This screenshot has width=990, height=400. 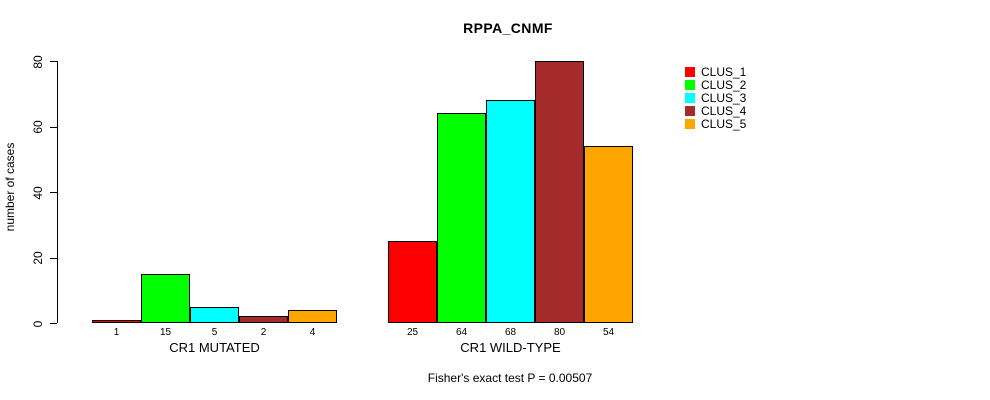 I want to click on legend-label: CLUS_2, so click(x=724, y=84).